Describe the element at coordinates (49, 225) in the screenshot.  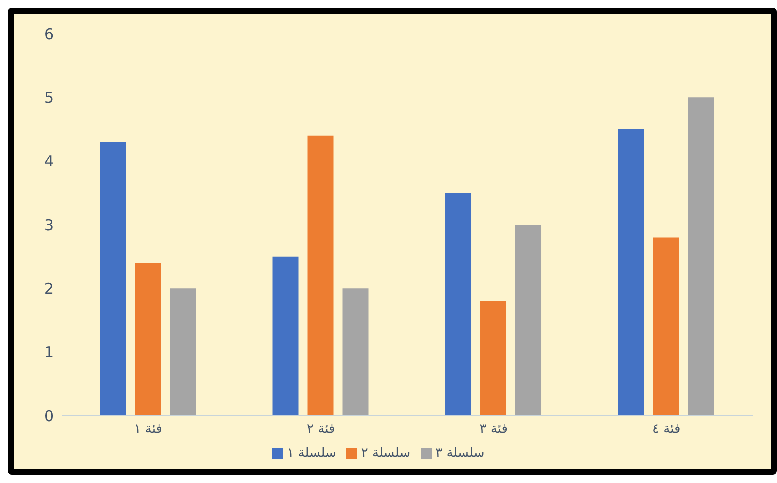
I see `y-tick-label: 3` at that location.